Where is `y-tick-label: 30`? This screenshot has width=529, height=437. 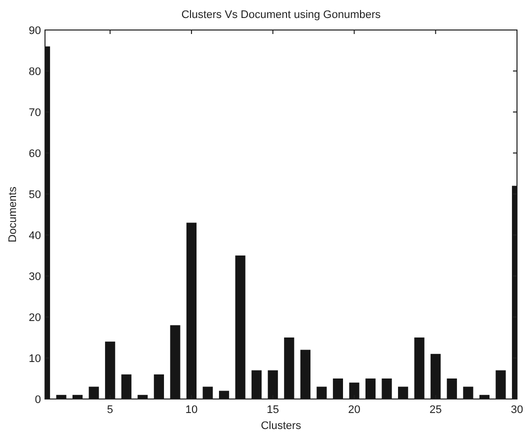
y-tick-label: 30 is located at coordinates (34, 276).